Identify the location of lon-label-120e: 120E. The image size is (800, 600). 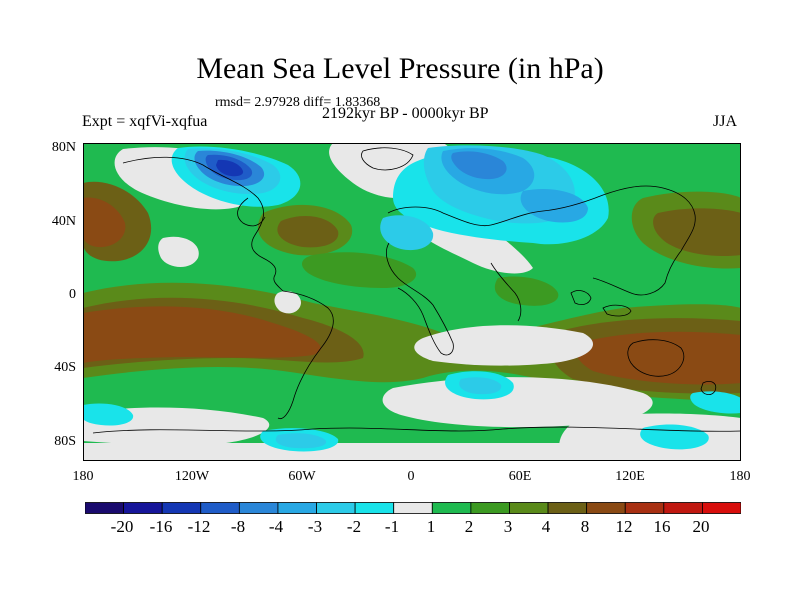
(630, 476).